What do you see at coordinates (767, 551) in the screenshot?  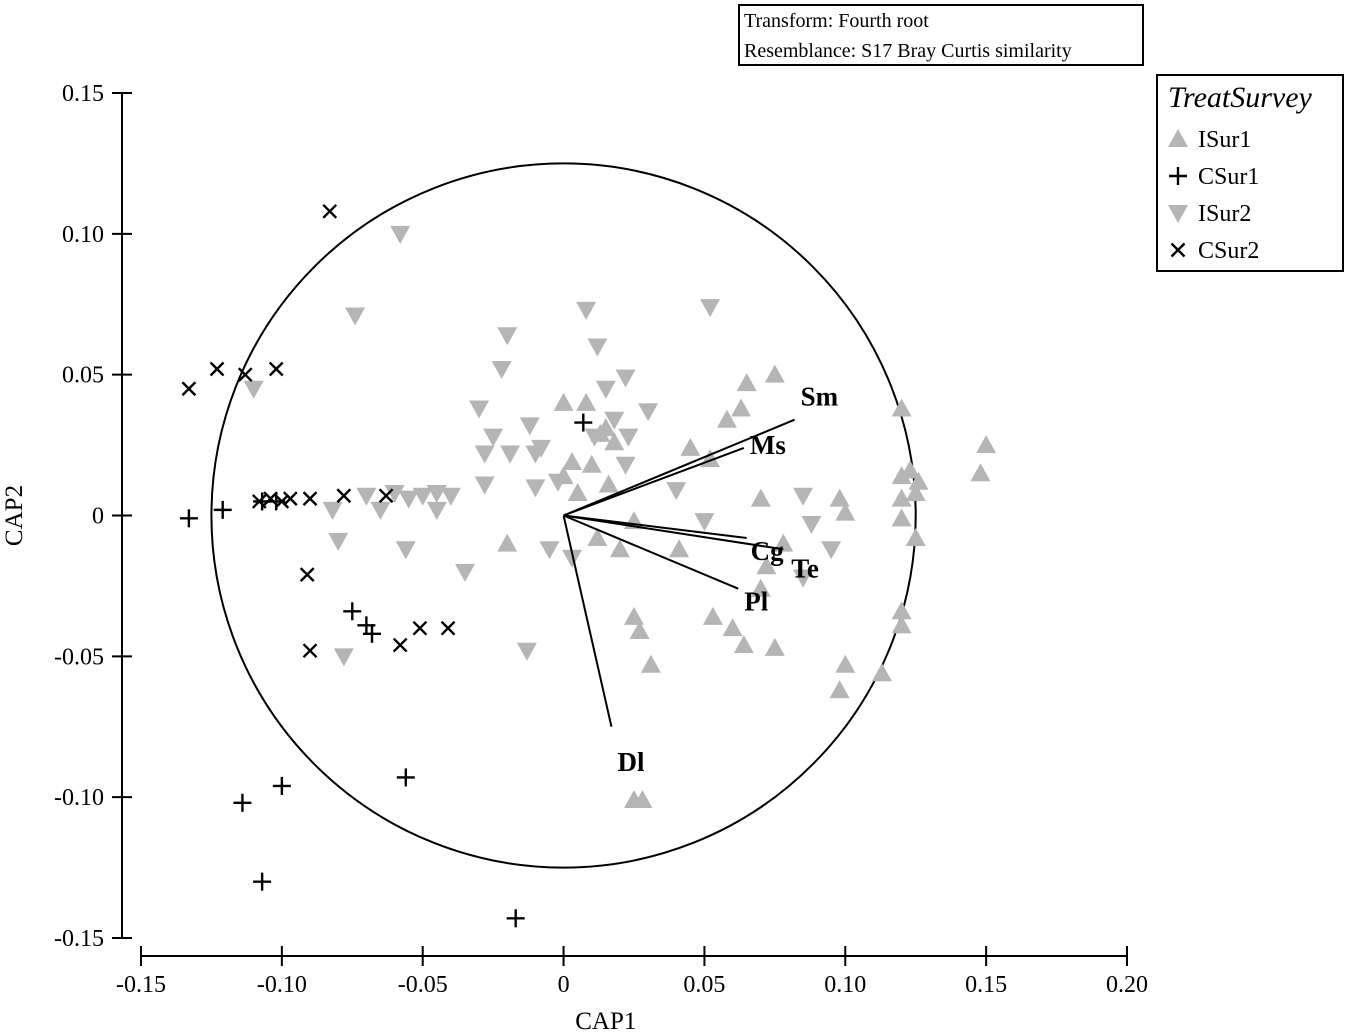 I see `vector-label-cg: Cg` at bounding box center [767, 551].